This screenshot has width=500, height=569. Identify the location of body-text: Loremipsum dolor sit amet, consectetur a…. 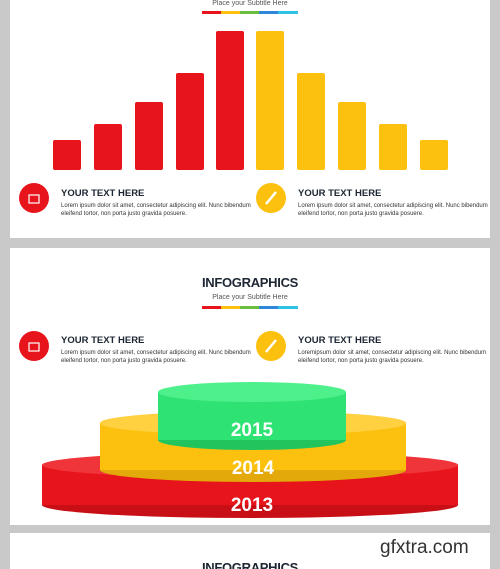
(392, 353).